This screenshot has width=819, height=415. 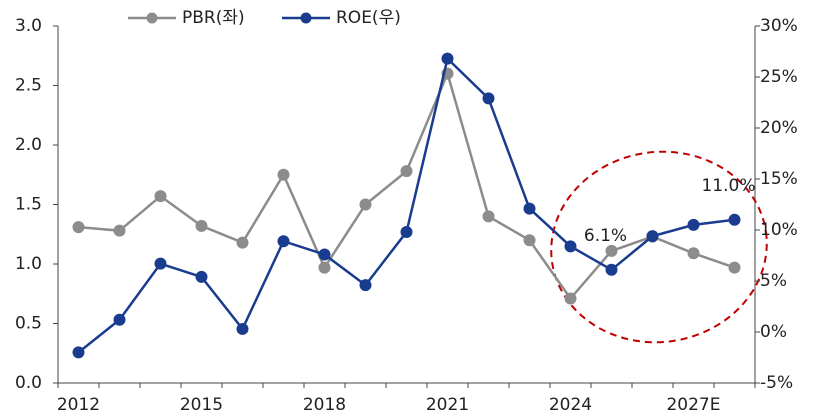 What do you see at coordinates (659, 247) in the screenshot?
I see `highlight-ellipse` at bounding box center [659, 247].